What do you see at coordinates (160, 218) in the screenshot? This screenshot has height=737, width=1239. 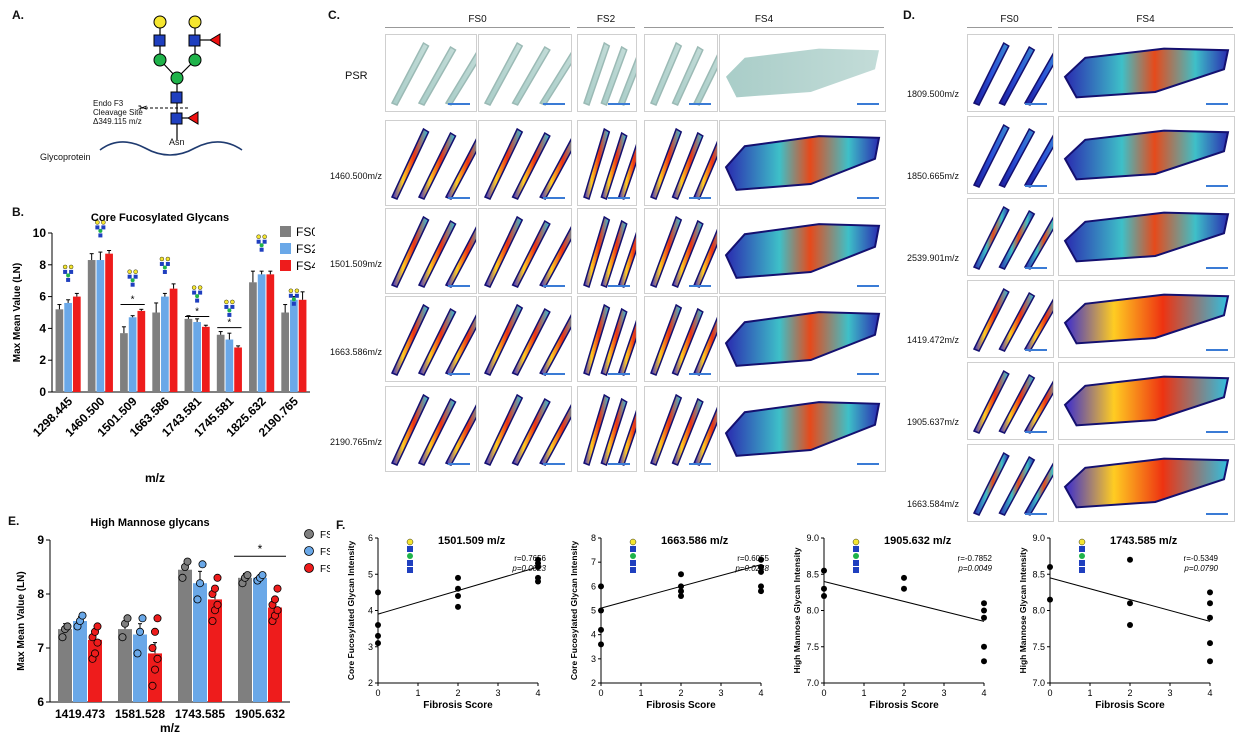 I see `chart-title: Core Fucosylated Glycans` at bounding box center [160, 218].